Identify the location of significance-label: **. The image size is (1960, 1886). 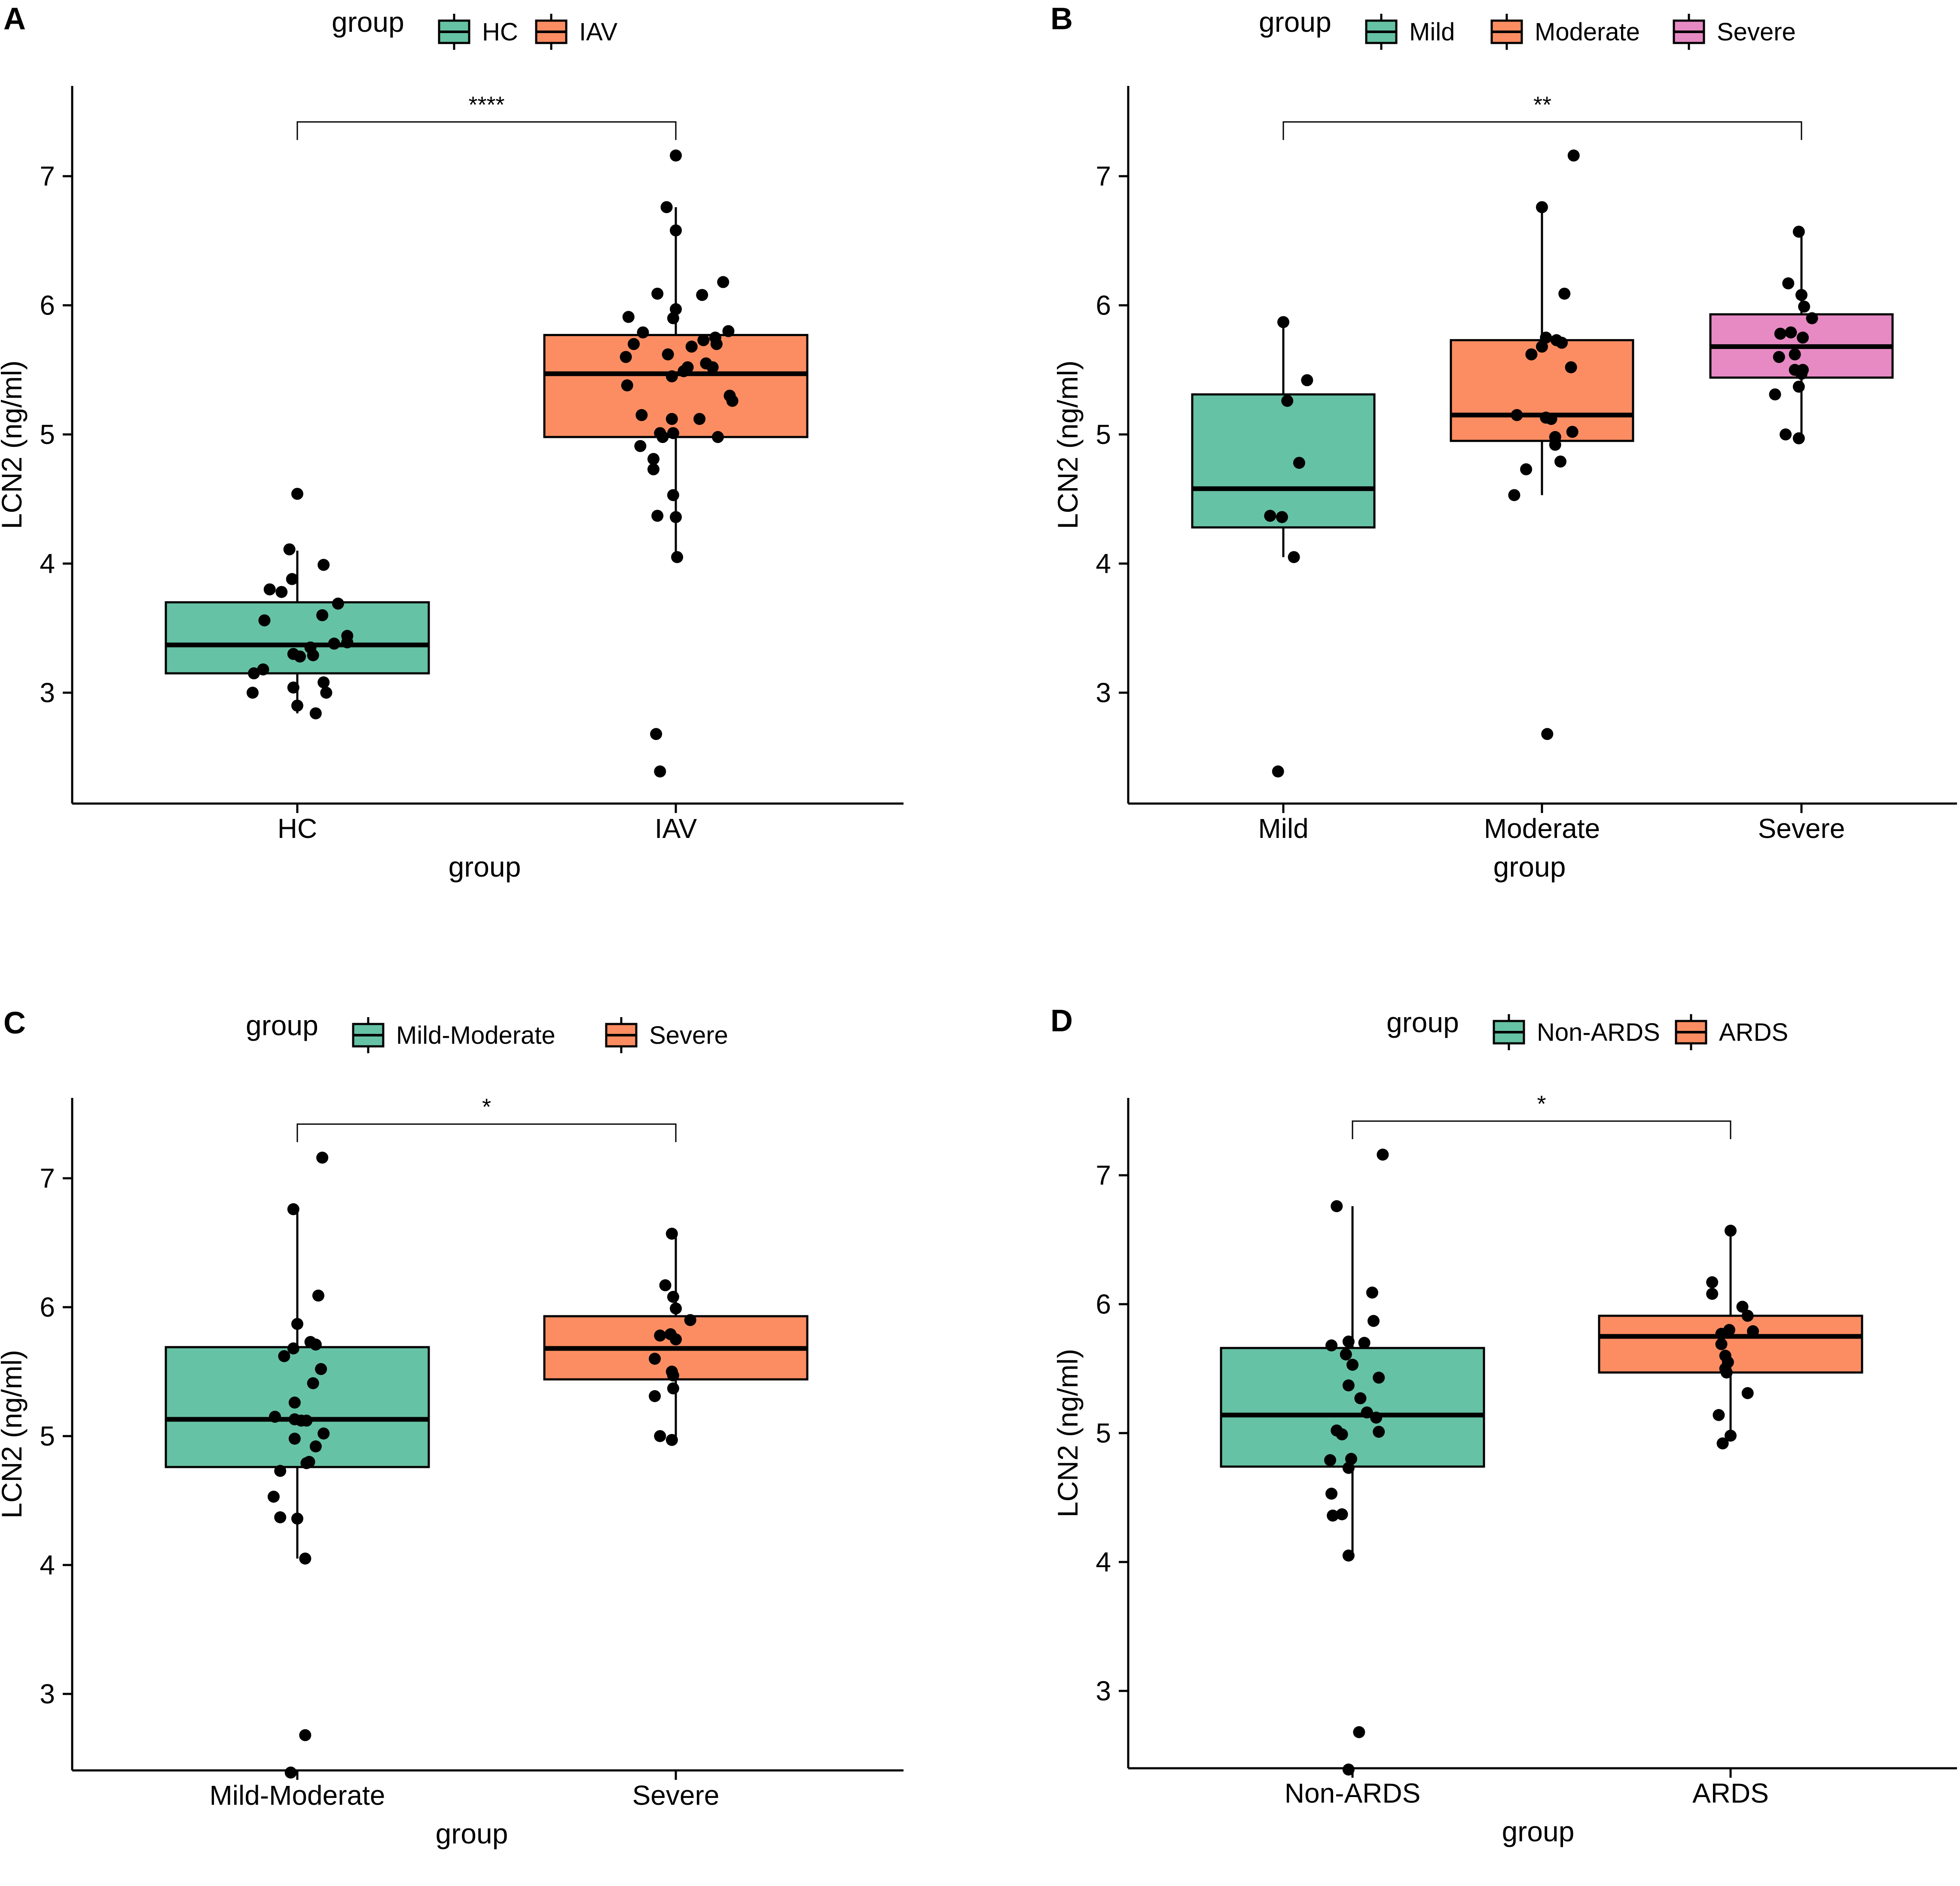
(1542, 105).